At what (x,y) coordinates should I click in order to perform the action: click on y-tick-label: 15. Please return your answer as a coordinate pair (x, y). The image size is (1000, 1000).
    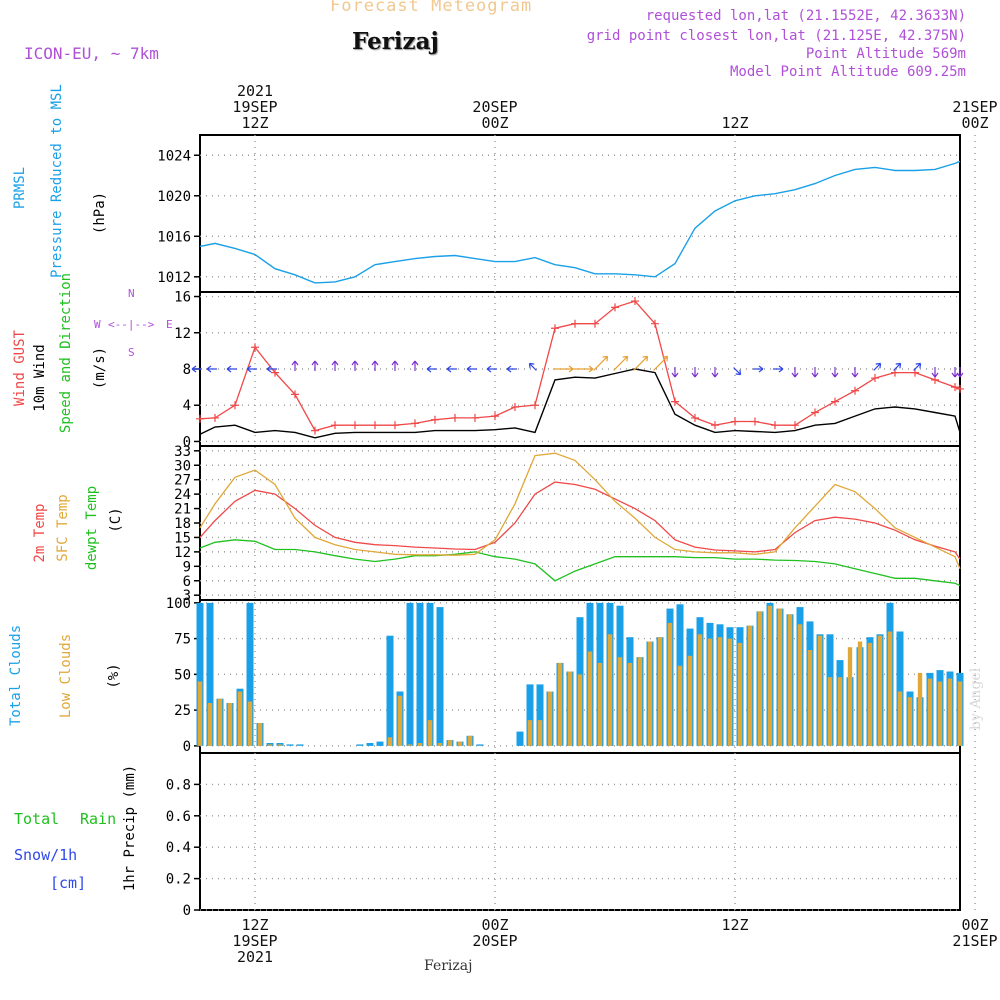
    Looking at the image, I should click on (182, 538).